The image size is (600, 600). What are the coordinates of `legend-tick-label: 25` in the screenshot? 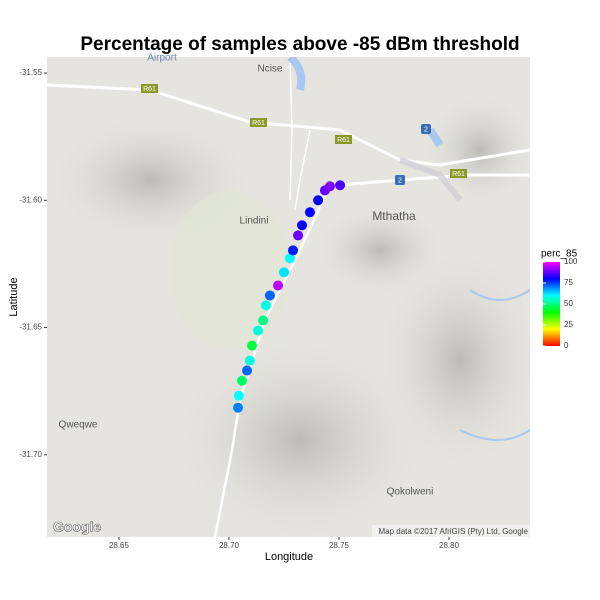 It's located at (568, 324).